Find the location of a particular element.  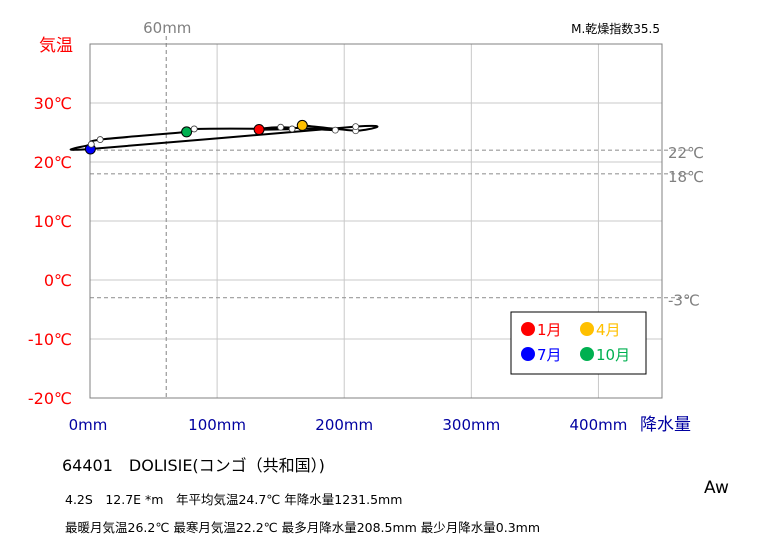

aridity-index-label: M.乾燥指数35.5 is located at coordinates (615, 28).